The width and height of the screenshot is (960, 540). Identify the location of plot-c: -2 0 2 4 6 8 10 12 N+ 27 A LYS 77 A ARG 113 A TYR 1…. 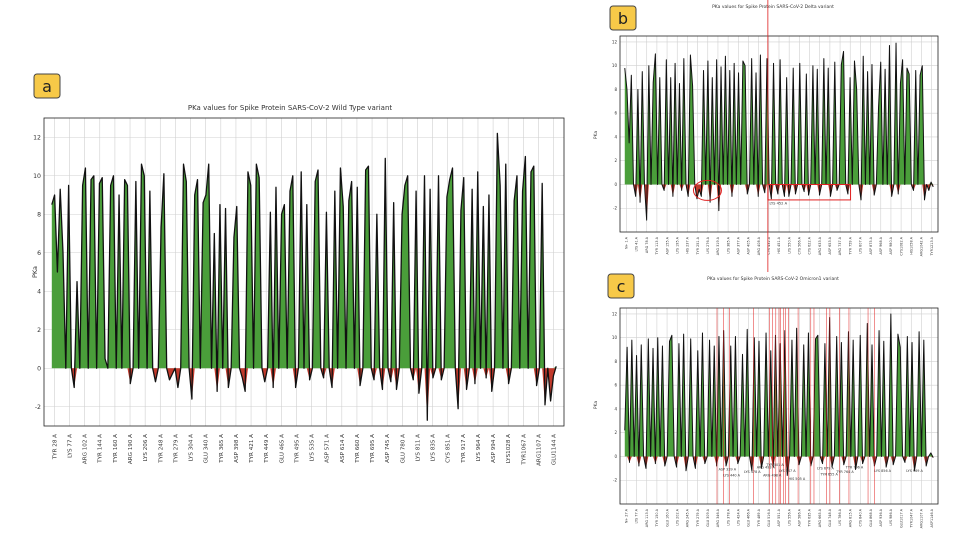
(775, 418).